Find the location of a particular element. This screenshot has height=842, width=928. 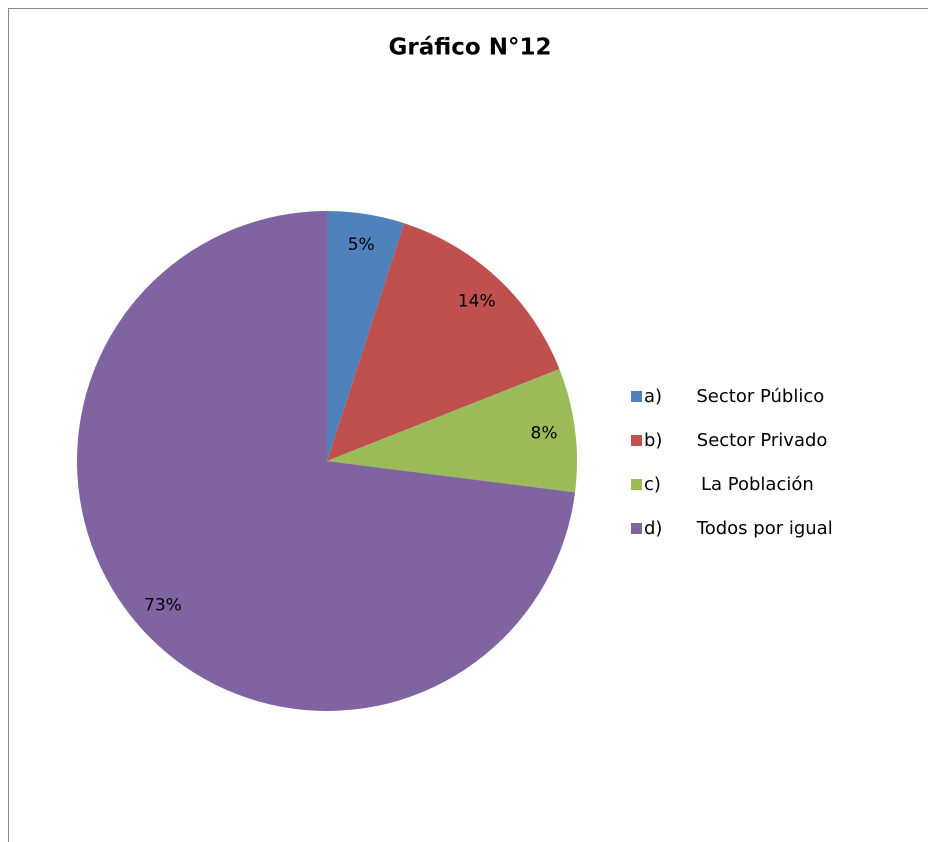

legend-label: b) Sector Privado is located at coordinates (735, 440).